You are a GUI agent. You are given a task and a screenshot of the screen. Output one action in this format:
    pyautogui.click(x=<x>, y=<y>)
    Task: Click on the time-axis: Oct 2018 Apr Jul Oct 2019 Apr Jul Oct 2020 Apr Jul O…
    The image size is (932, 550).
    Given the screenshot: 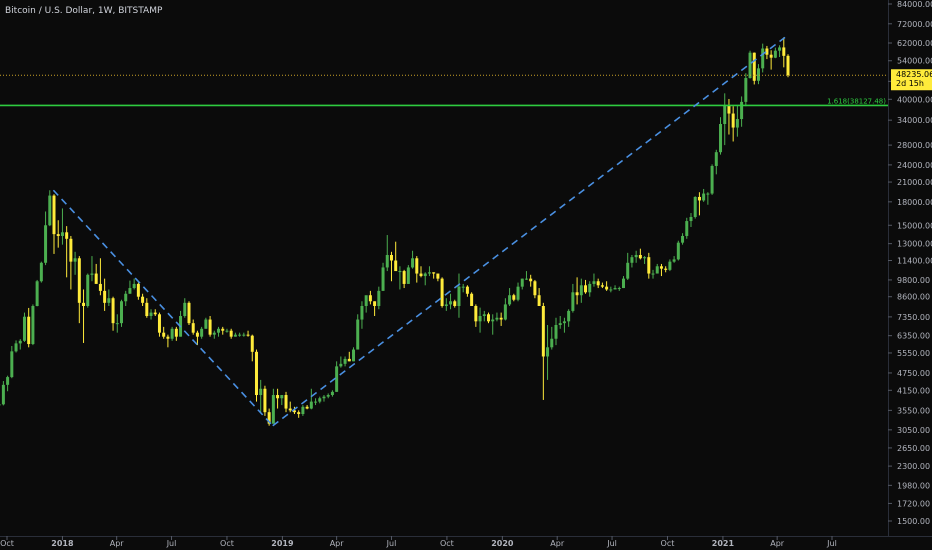 What is the action you would take?
    pyautogui.click(x=418, y=542)
    